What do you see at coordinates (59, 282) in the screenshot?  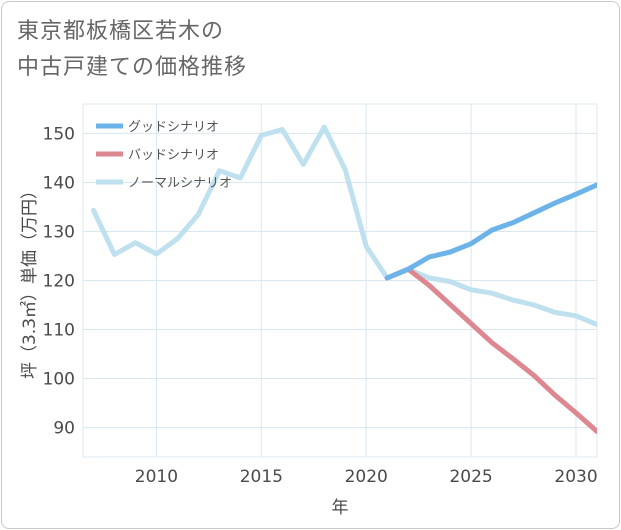 I see `y-tick-label: 120` at bounding box center [59, 282].